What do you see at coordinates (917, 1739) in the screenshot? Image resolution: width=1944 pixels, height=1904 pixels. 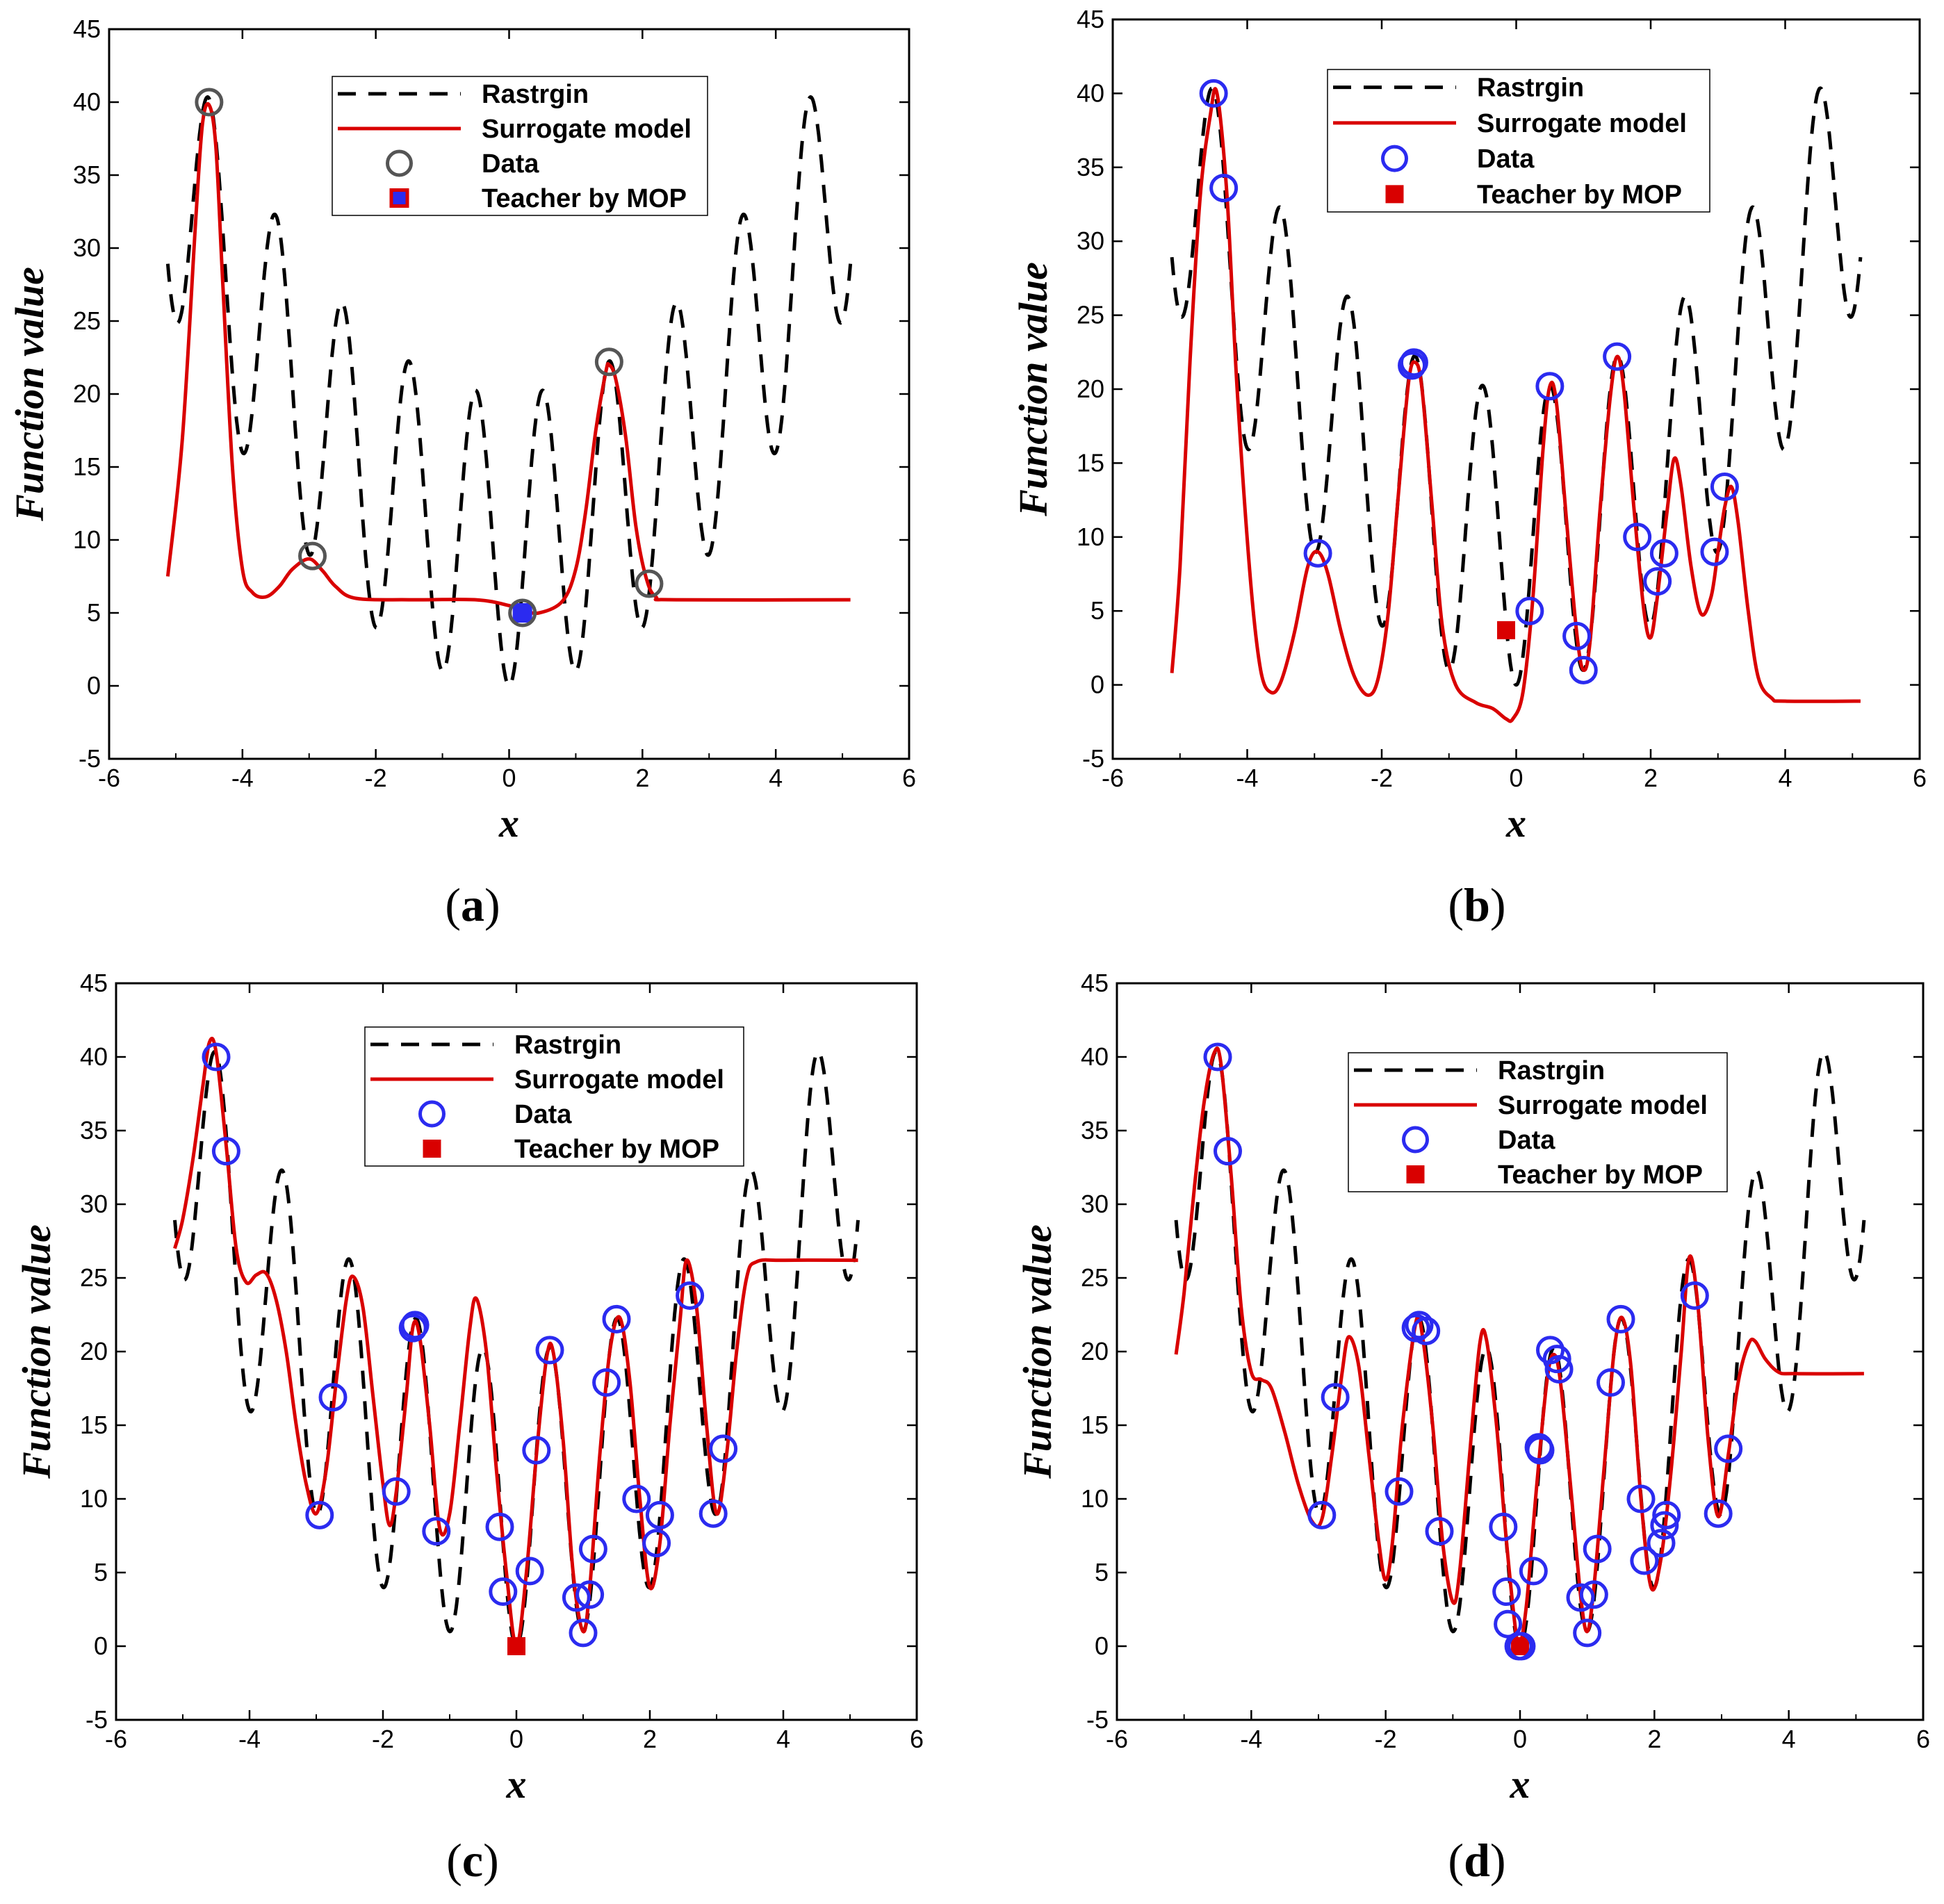 I see `x-tick-label: 6` at bounding box center [917, 1739].